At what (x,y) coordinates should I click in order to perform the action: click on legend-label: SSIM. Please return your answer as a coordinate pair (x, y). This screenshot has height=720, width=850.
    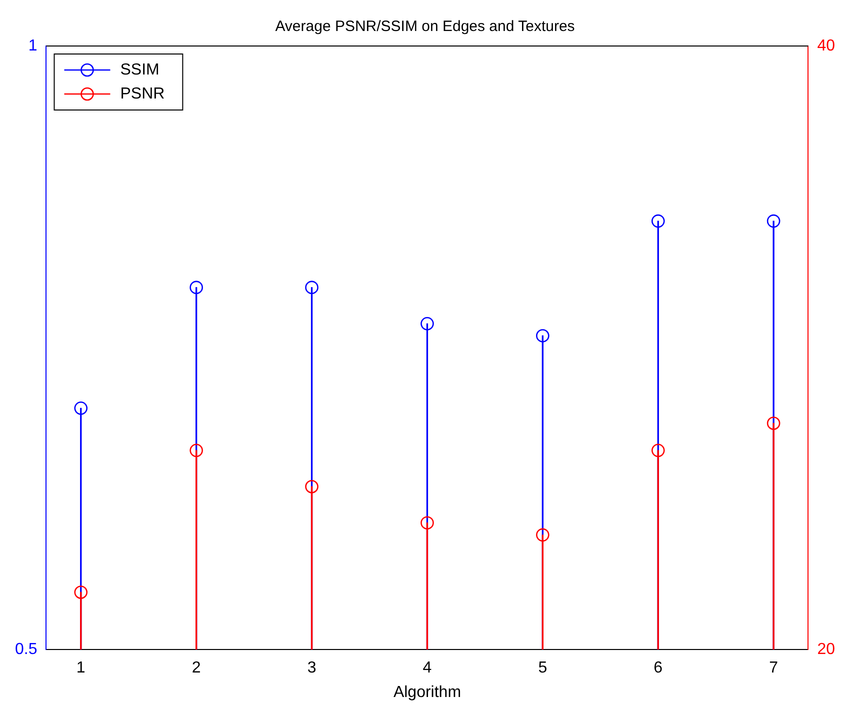
    Looking at the image, I should click on (140, 69).